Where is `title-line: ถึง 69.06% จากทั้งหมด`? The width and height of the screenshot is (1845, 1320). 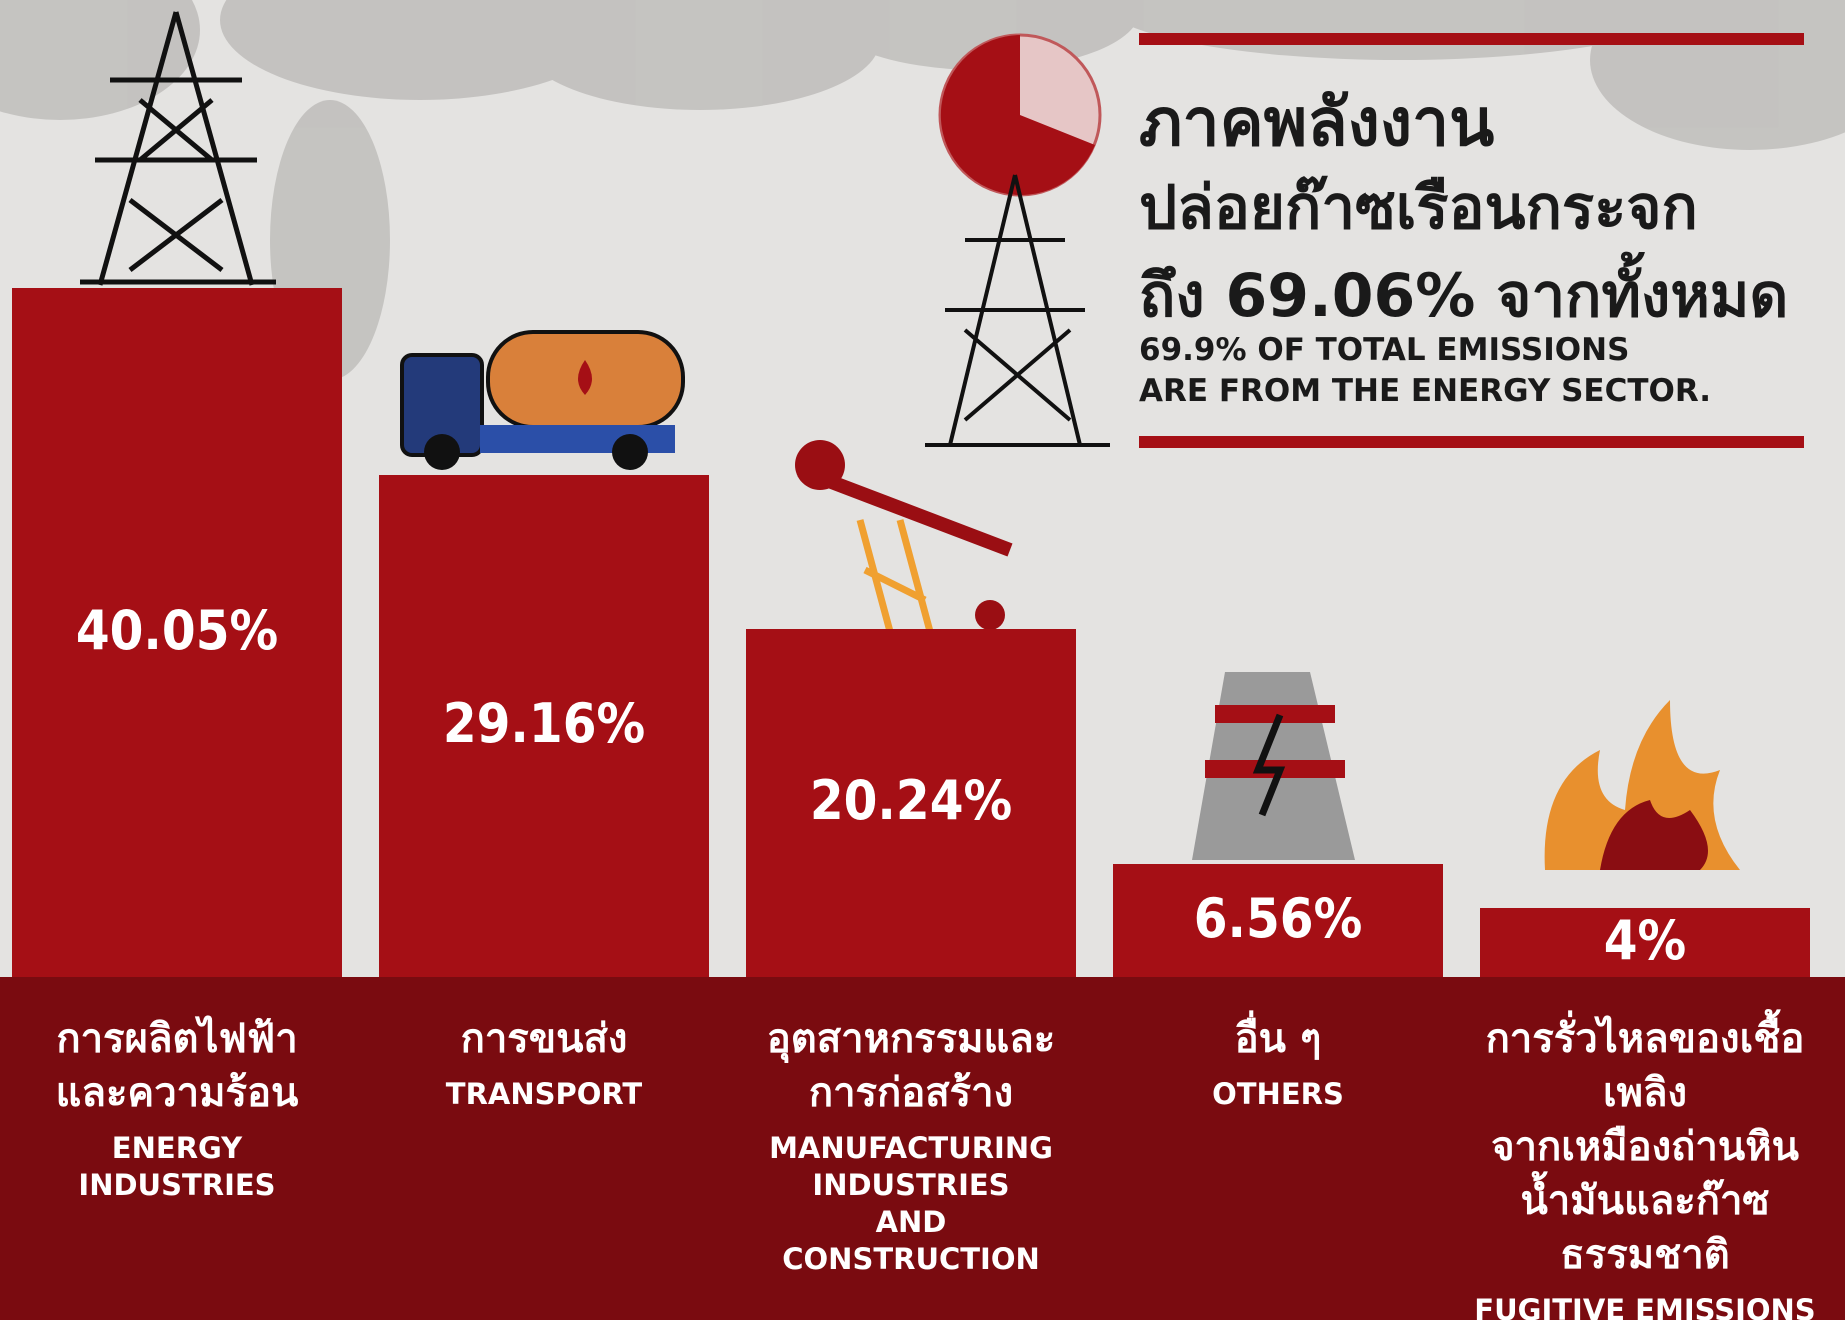 title-line: ถึง 69.06% จากทั้งหมด is located at coordinates (1464, 296).